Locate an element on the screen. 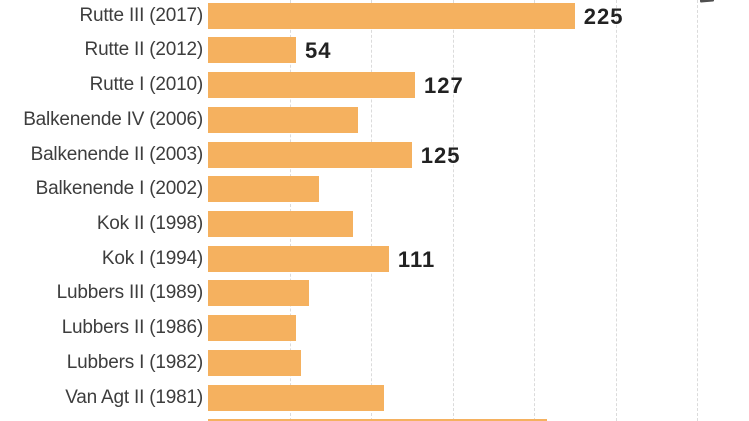 This screenshot has width=749, height=421. category-label: Rutte I (2010) is located at coordinates (146, 84).